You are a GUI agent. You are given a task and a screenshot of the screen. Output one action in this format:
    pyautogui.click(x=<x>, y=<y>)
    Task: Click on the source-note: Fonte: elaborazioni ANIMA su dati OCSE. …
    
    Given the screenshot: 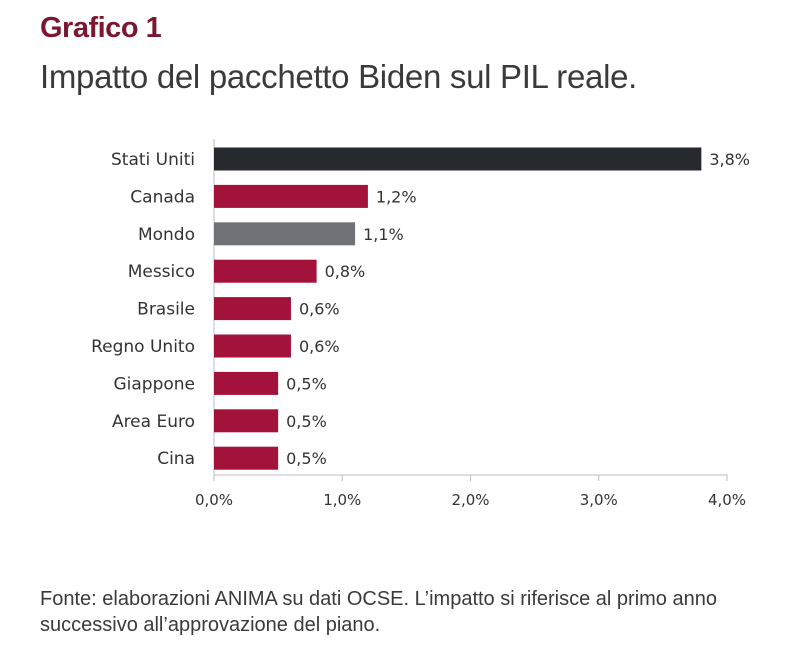 What is the action you would take?
    pyautogui.click(x=378, y=612)
    